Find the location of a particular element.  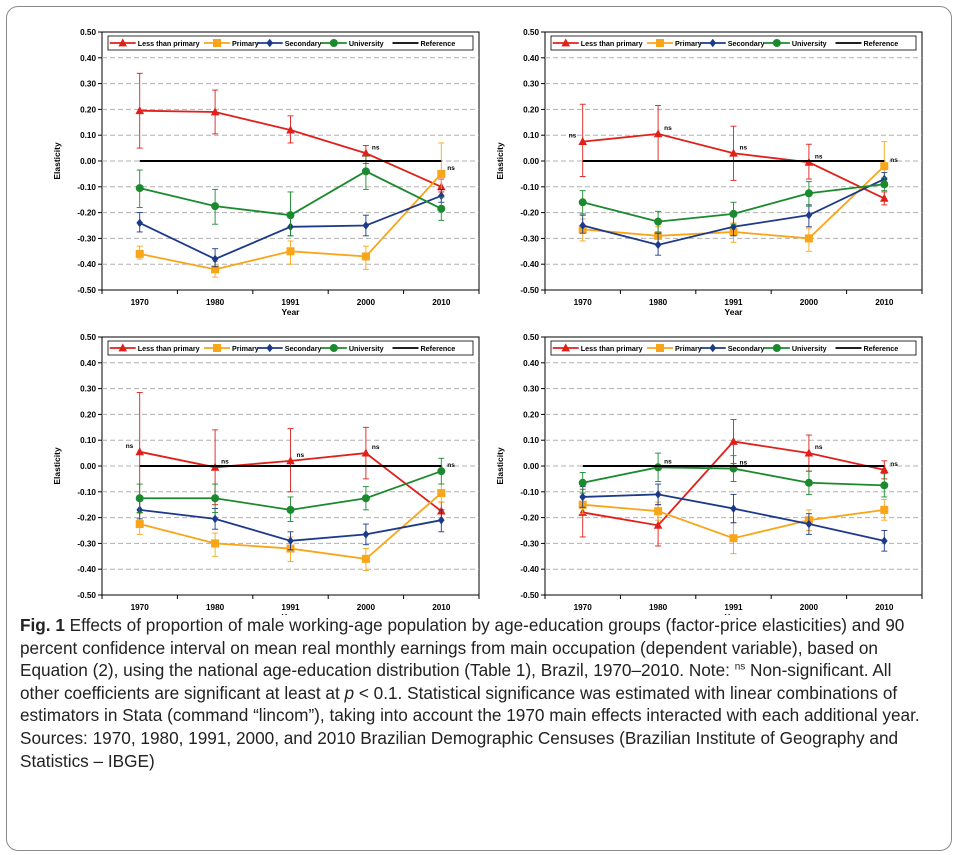

x-tick-label: 1991 is located at coordinates (733, 302).